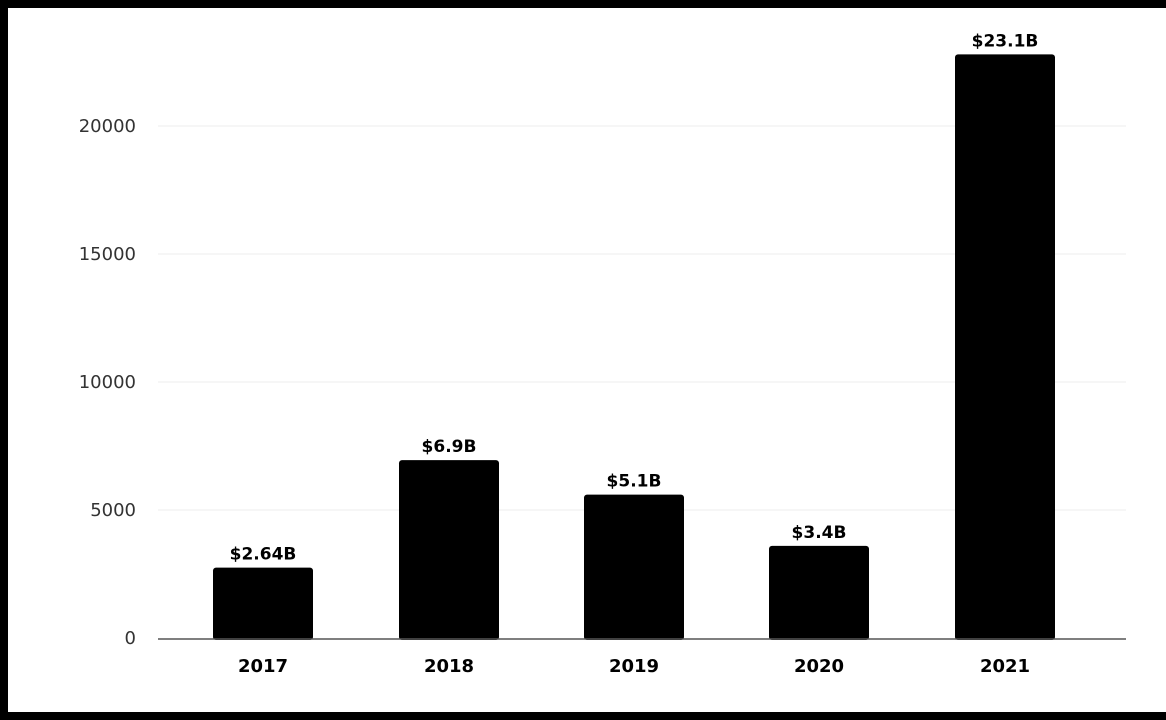 This screenshot has height=720, width=1166. What do you see at coordinates (1005, 41) in the screenshot?
I see `data-label-2021: $23.1B` at bounding box center [1005, 41].